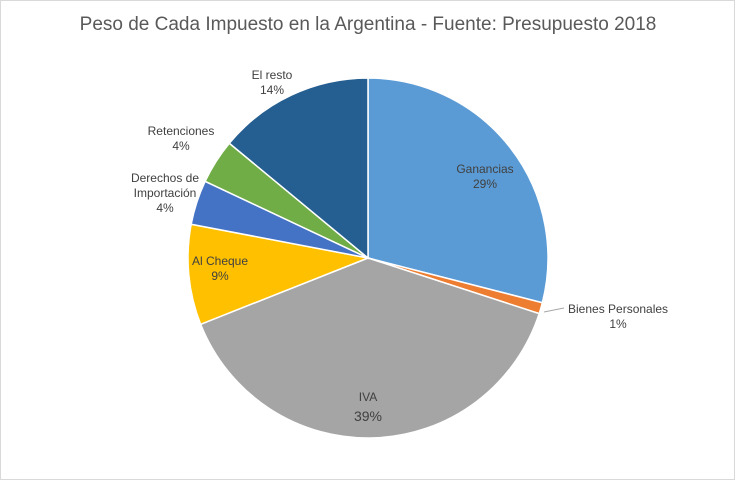  Describe the element at coordinates (368, 407) in the screenshot. I see `data-label-iva: IVA 39%` at that location.